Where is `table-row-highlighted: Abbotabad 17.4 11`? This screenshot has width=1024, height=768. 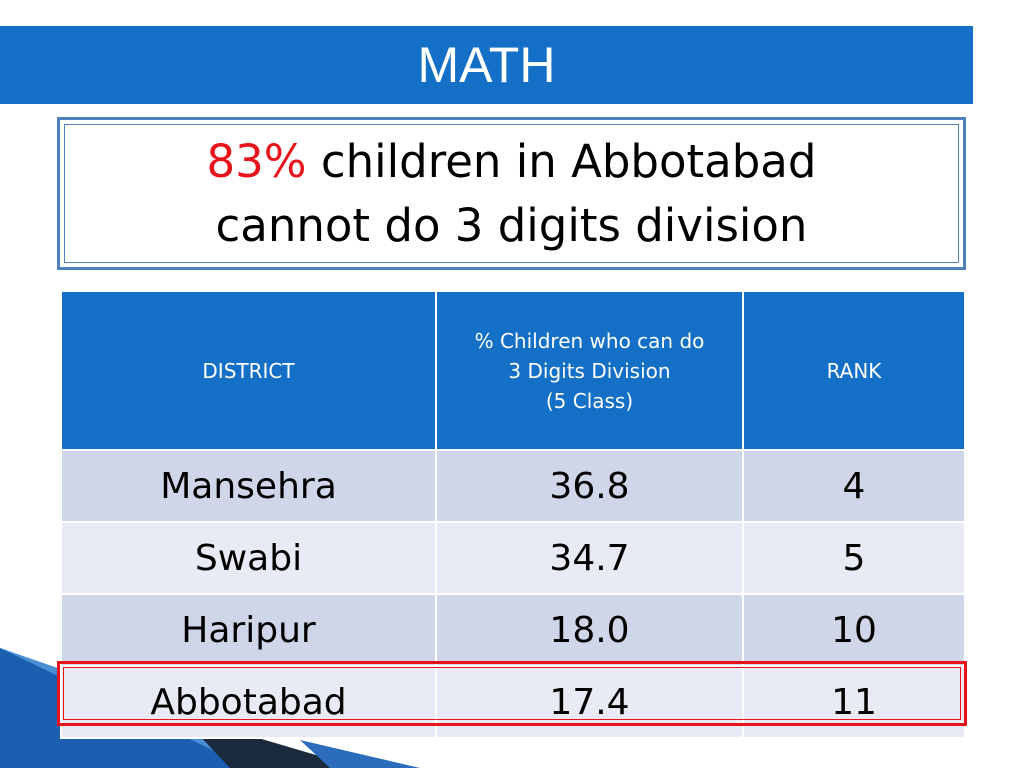 table-row-highlighted: Abbotabad 17.4 11 is located at coordinates (513, 702).